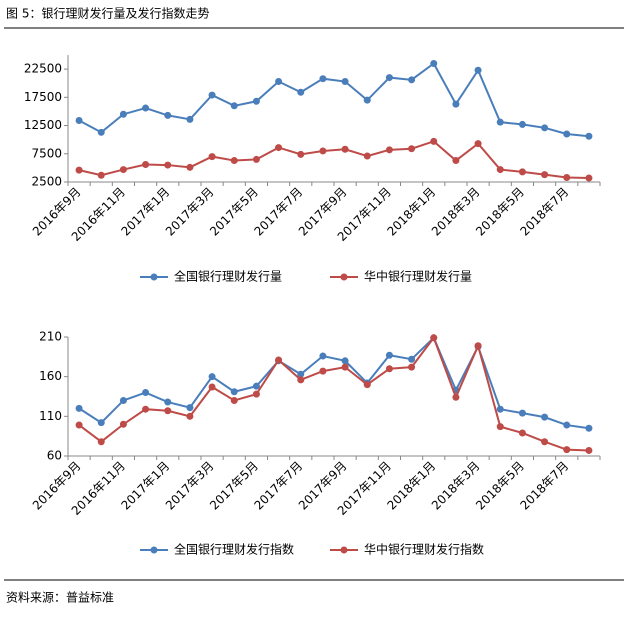 The width and height of the screenshot is (628, 617). What do you see at coordinates (228, 276) in the screenshot?
I see `legend-label: 全国银行理财发行量` at bounding box center [228, 276].